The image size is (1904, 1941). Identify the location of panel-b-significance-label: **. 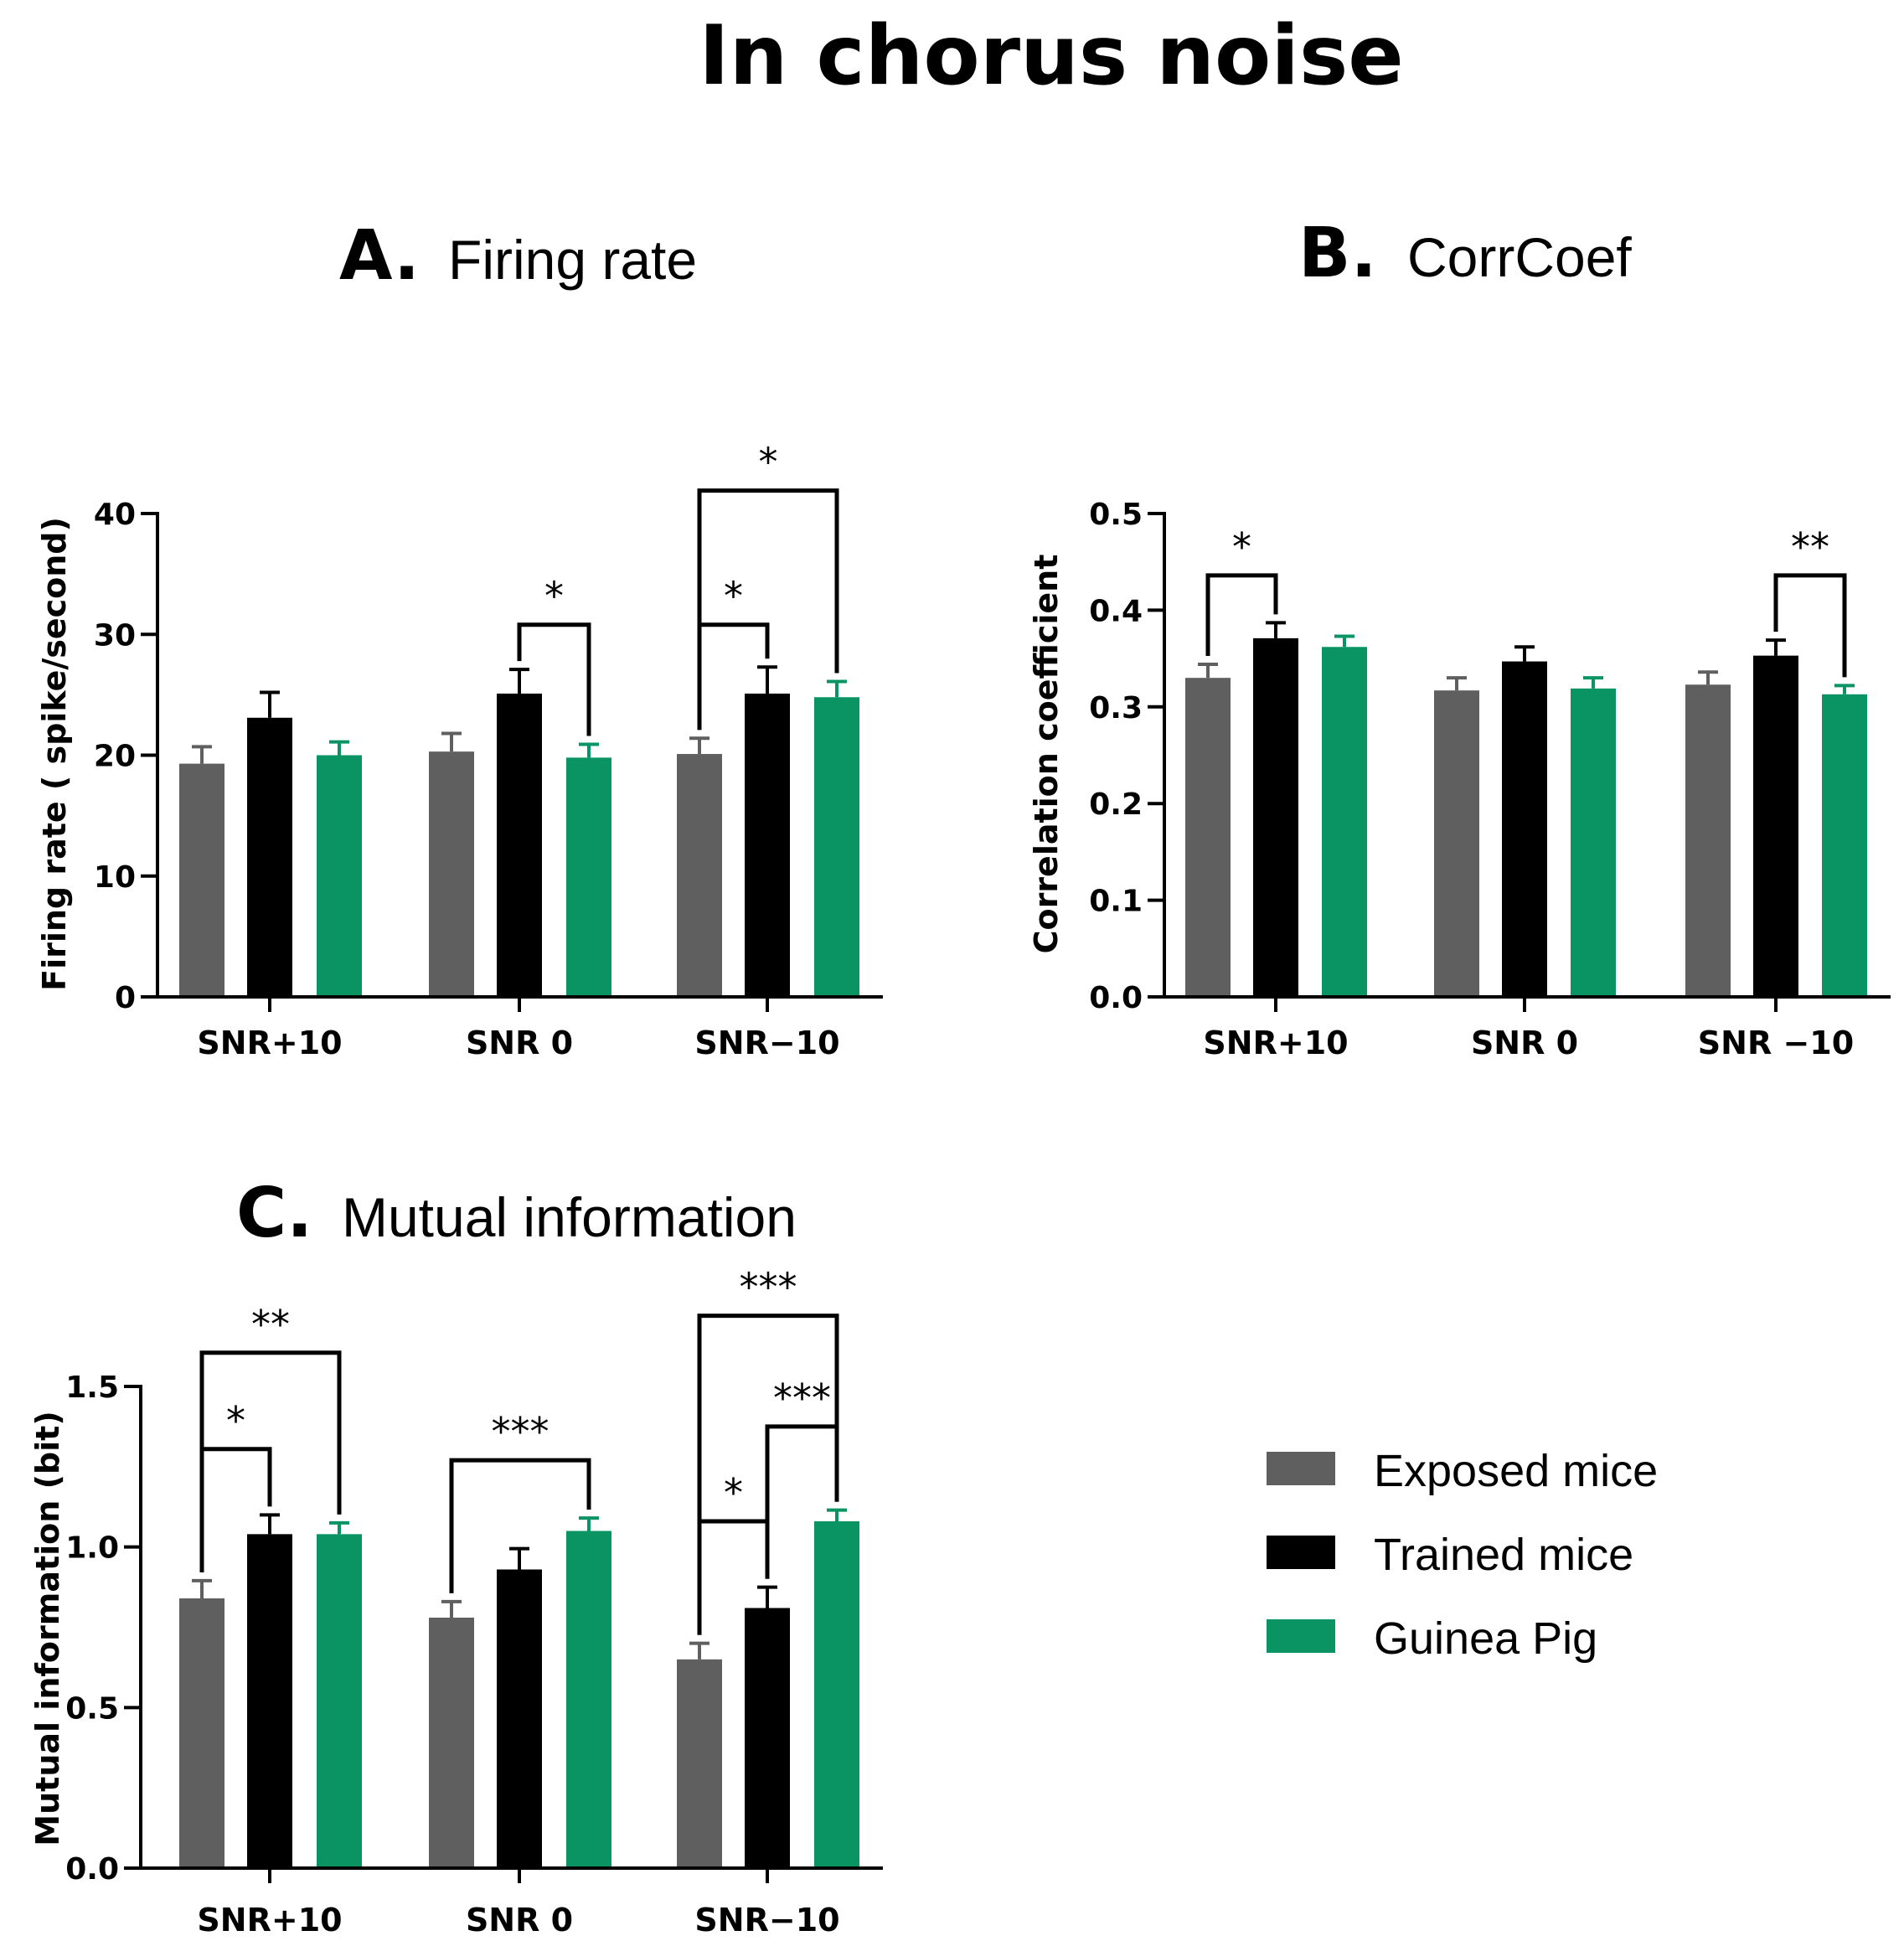
(1810, 547).